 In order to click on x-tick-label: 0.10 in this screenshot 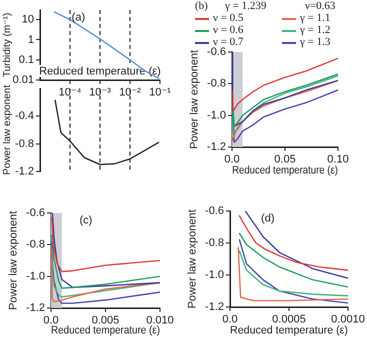, I will do `click(338, 160)`.